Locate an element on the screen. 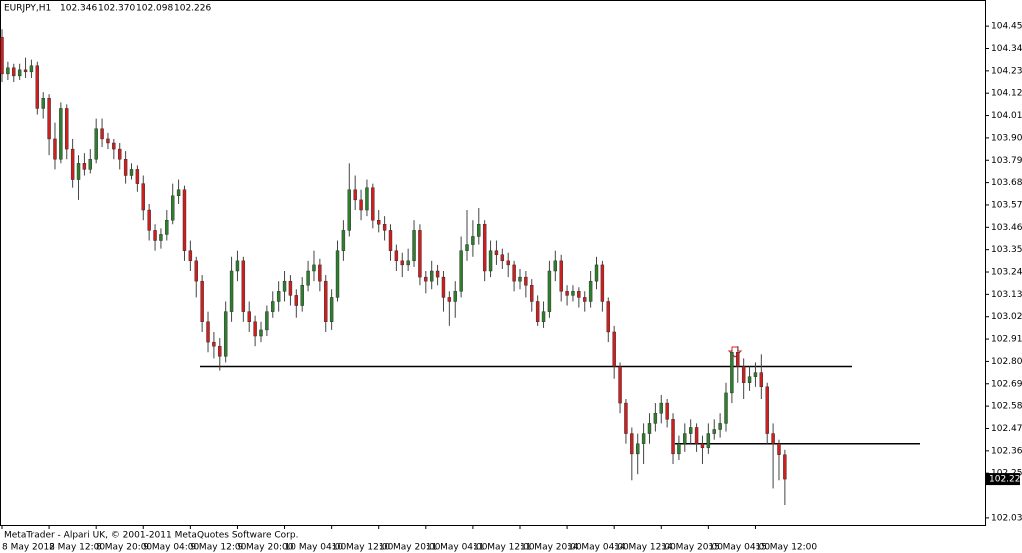 The image size is (1022, 553). symbol: EURJPY,H1 is located at coordinates (27, 9).